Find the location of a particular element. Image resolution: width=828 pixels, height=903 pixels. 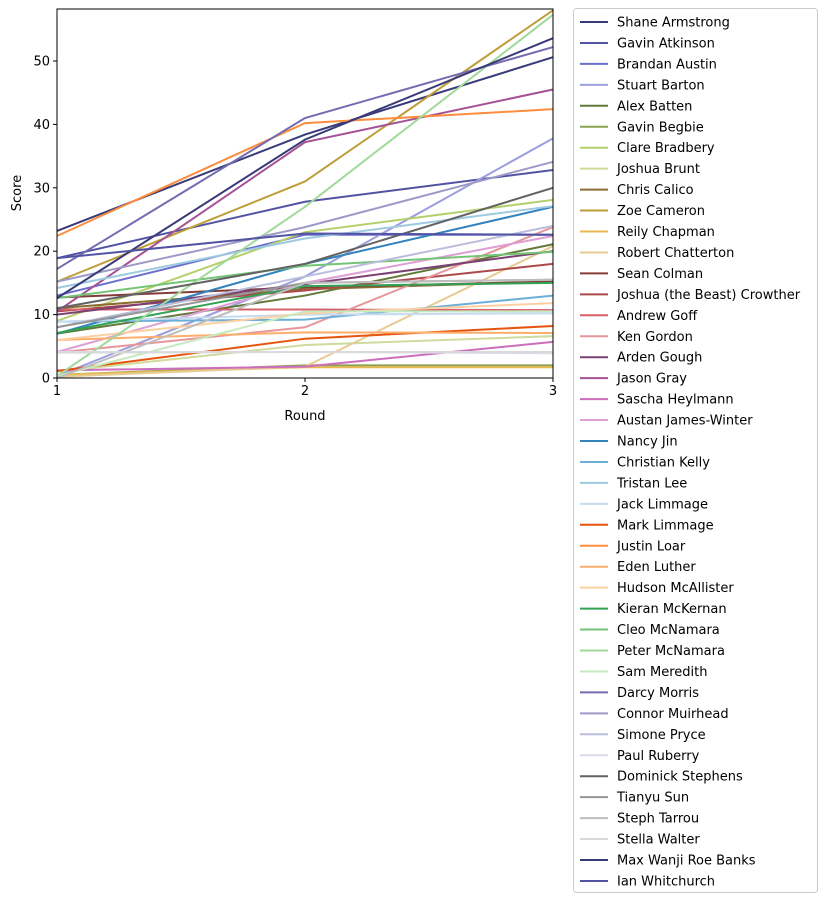

legend-label: Brandan Austin is located at coordinates (667, 64).